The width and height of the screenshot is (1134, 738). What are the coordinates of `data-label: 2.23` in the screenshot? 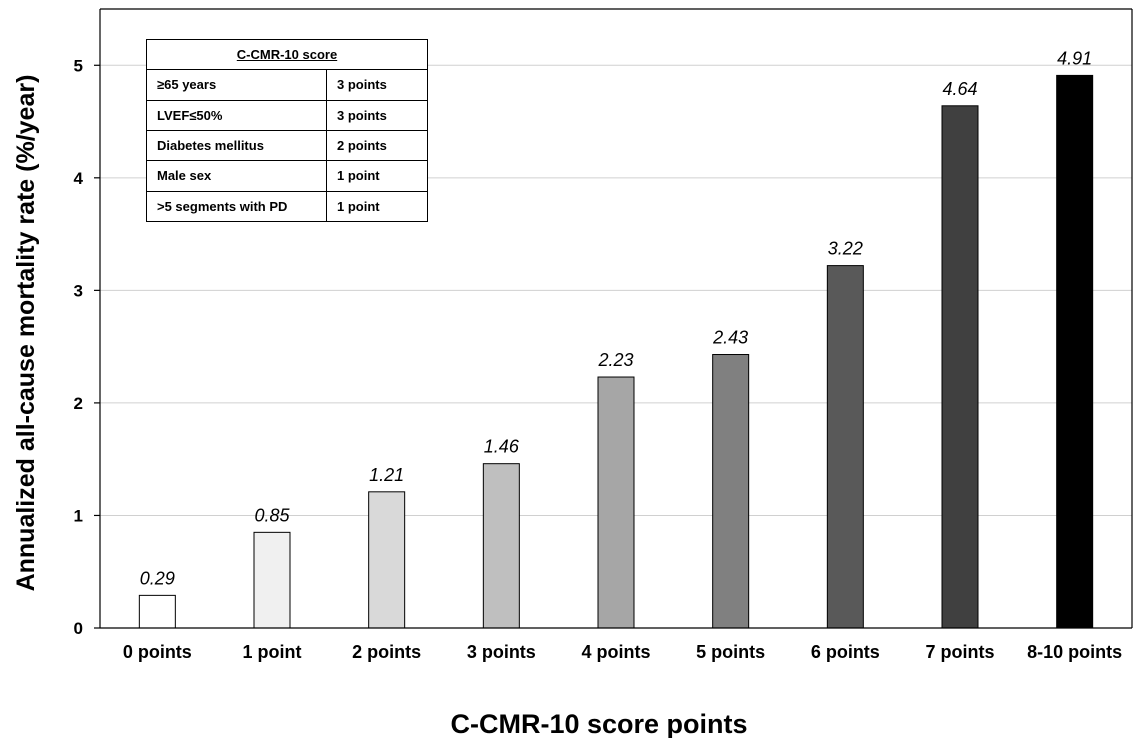 It's located at (615, 360).